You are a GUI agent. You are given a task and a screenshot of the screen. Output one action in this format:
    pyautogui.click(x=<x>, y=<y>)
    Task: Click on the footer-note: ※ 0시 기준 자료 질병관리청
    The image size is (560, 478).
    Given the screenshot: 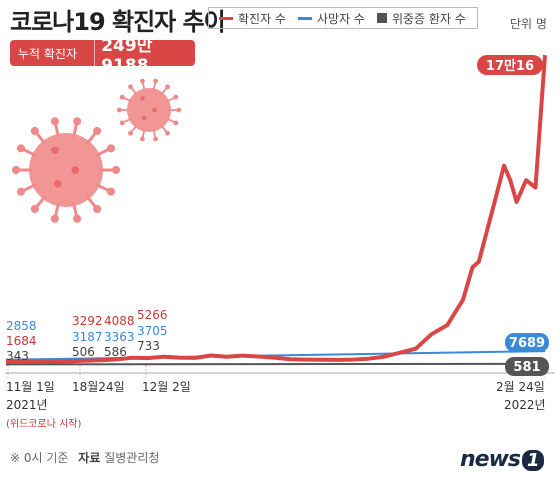 What is the action you would take?
    pyautogui.click(x=84, y=457)
    